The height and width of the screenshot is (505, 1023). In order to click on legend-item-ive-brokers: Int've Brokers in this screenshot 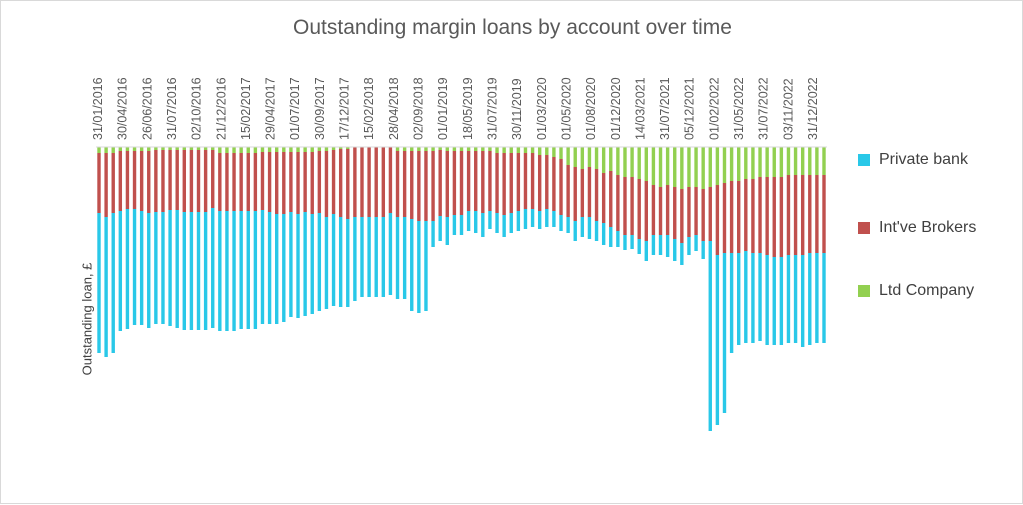, I will do `click(917, 228)`.